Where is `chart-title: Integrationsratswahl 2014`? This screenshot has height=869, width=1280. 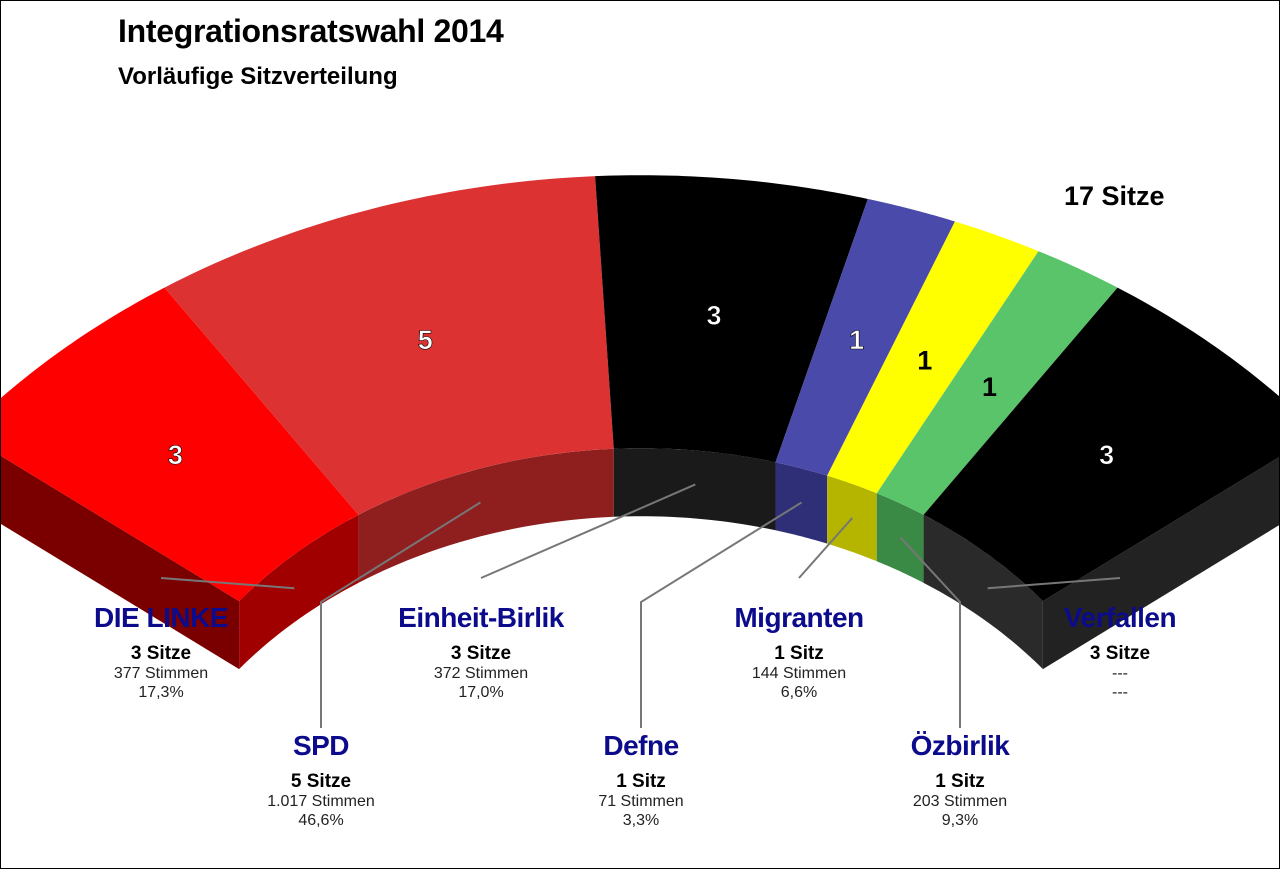
chart-title: Integrationsratswahl 2014 is located at coordinates (311, 31).